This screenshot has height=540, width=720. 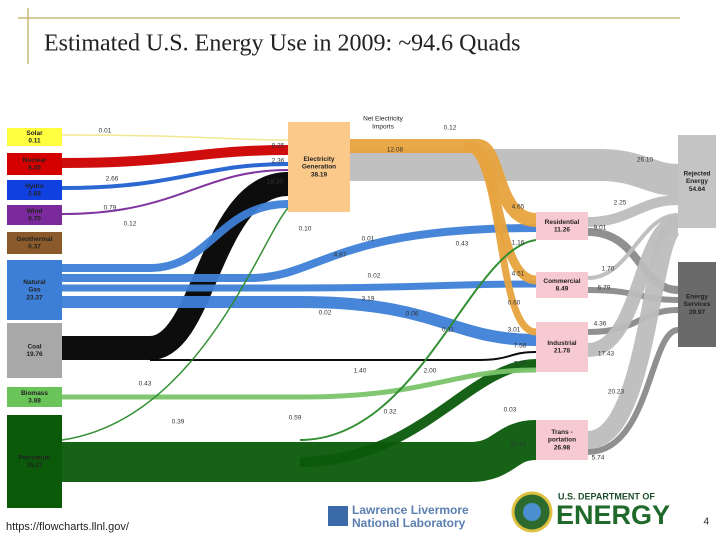 What do you see at coordinates (34, 346) in the screenshot?
I see `node-label: Coal` at bounding box center [34, 346].